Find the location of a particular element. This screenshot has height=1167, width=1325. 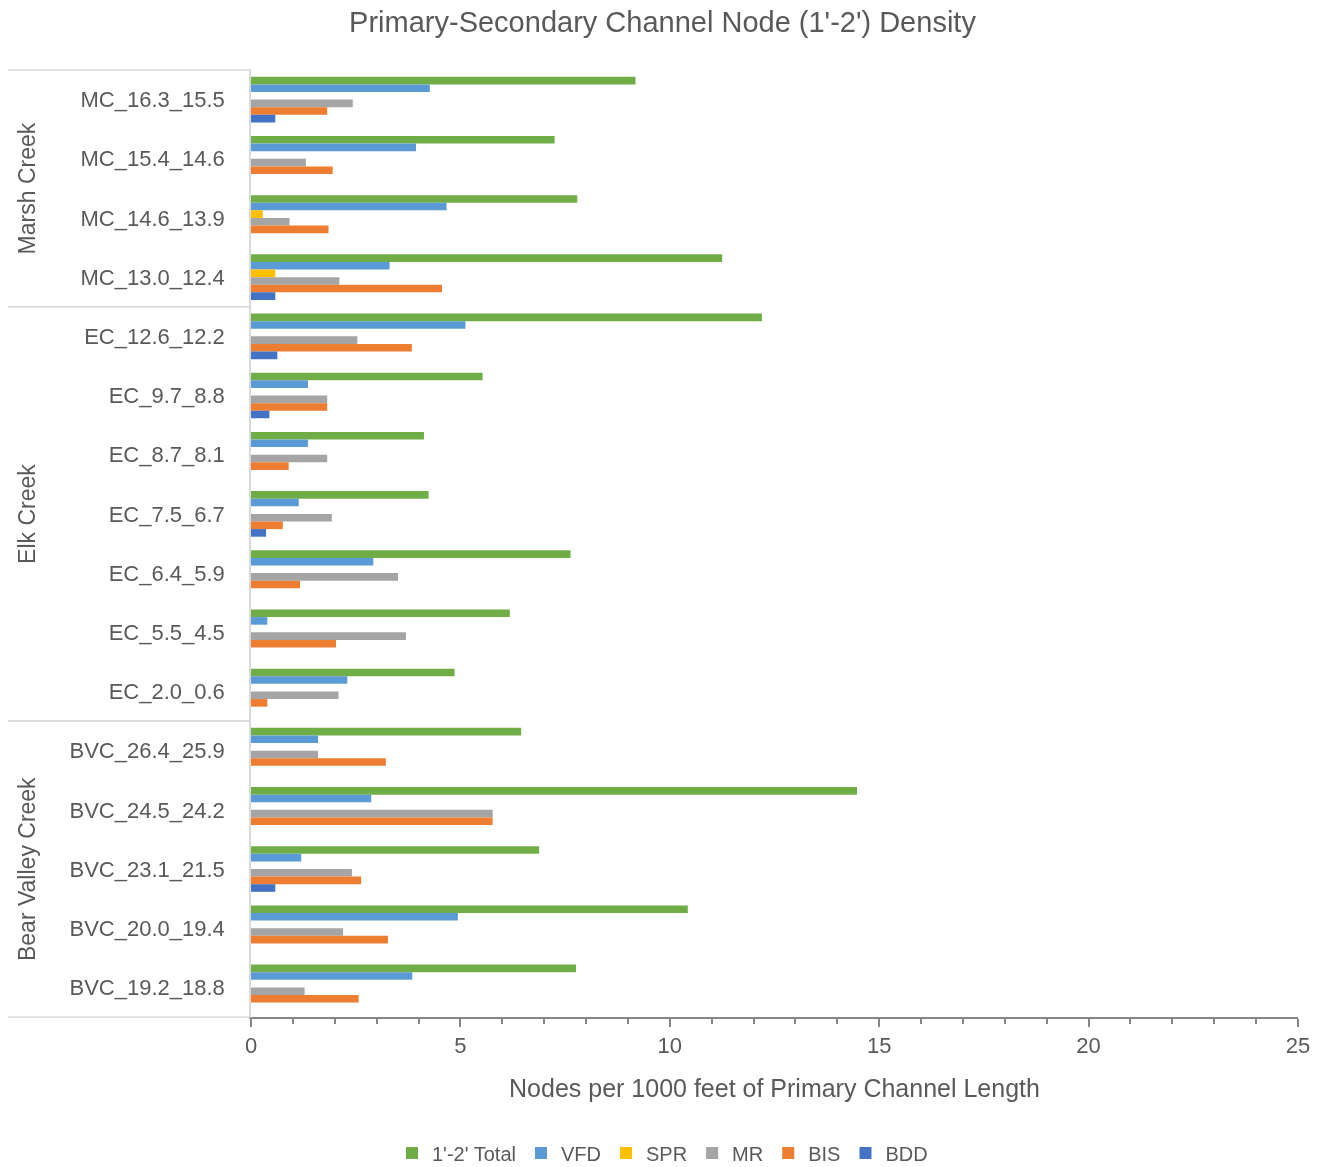

legend-label: BIS is located at coordinates (824, 1153).